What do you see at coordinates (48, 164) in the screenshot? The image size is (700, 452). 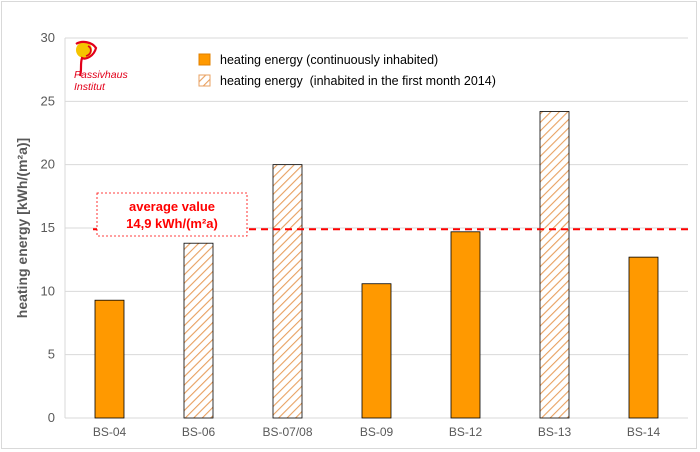 I see `y-tick-label: 20` at bounding box center [48, 164].